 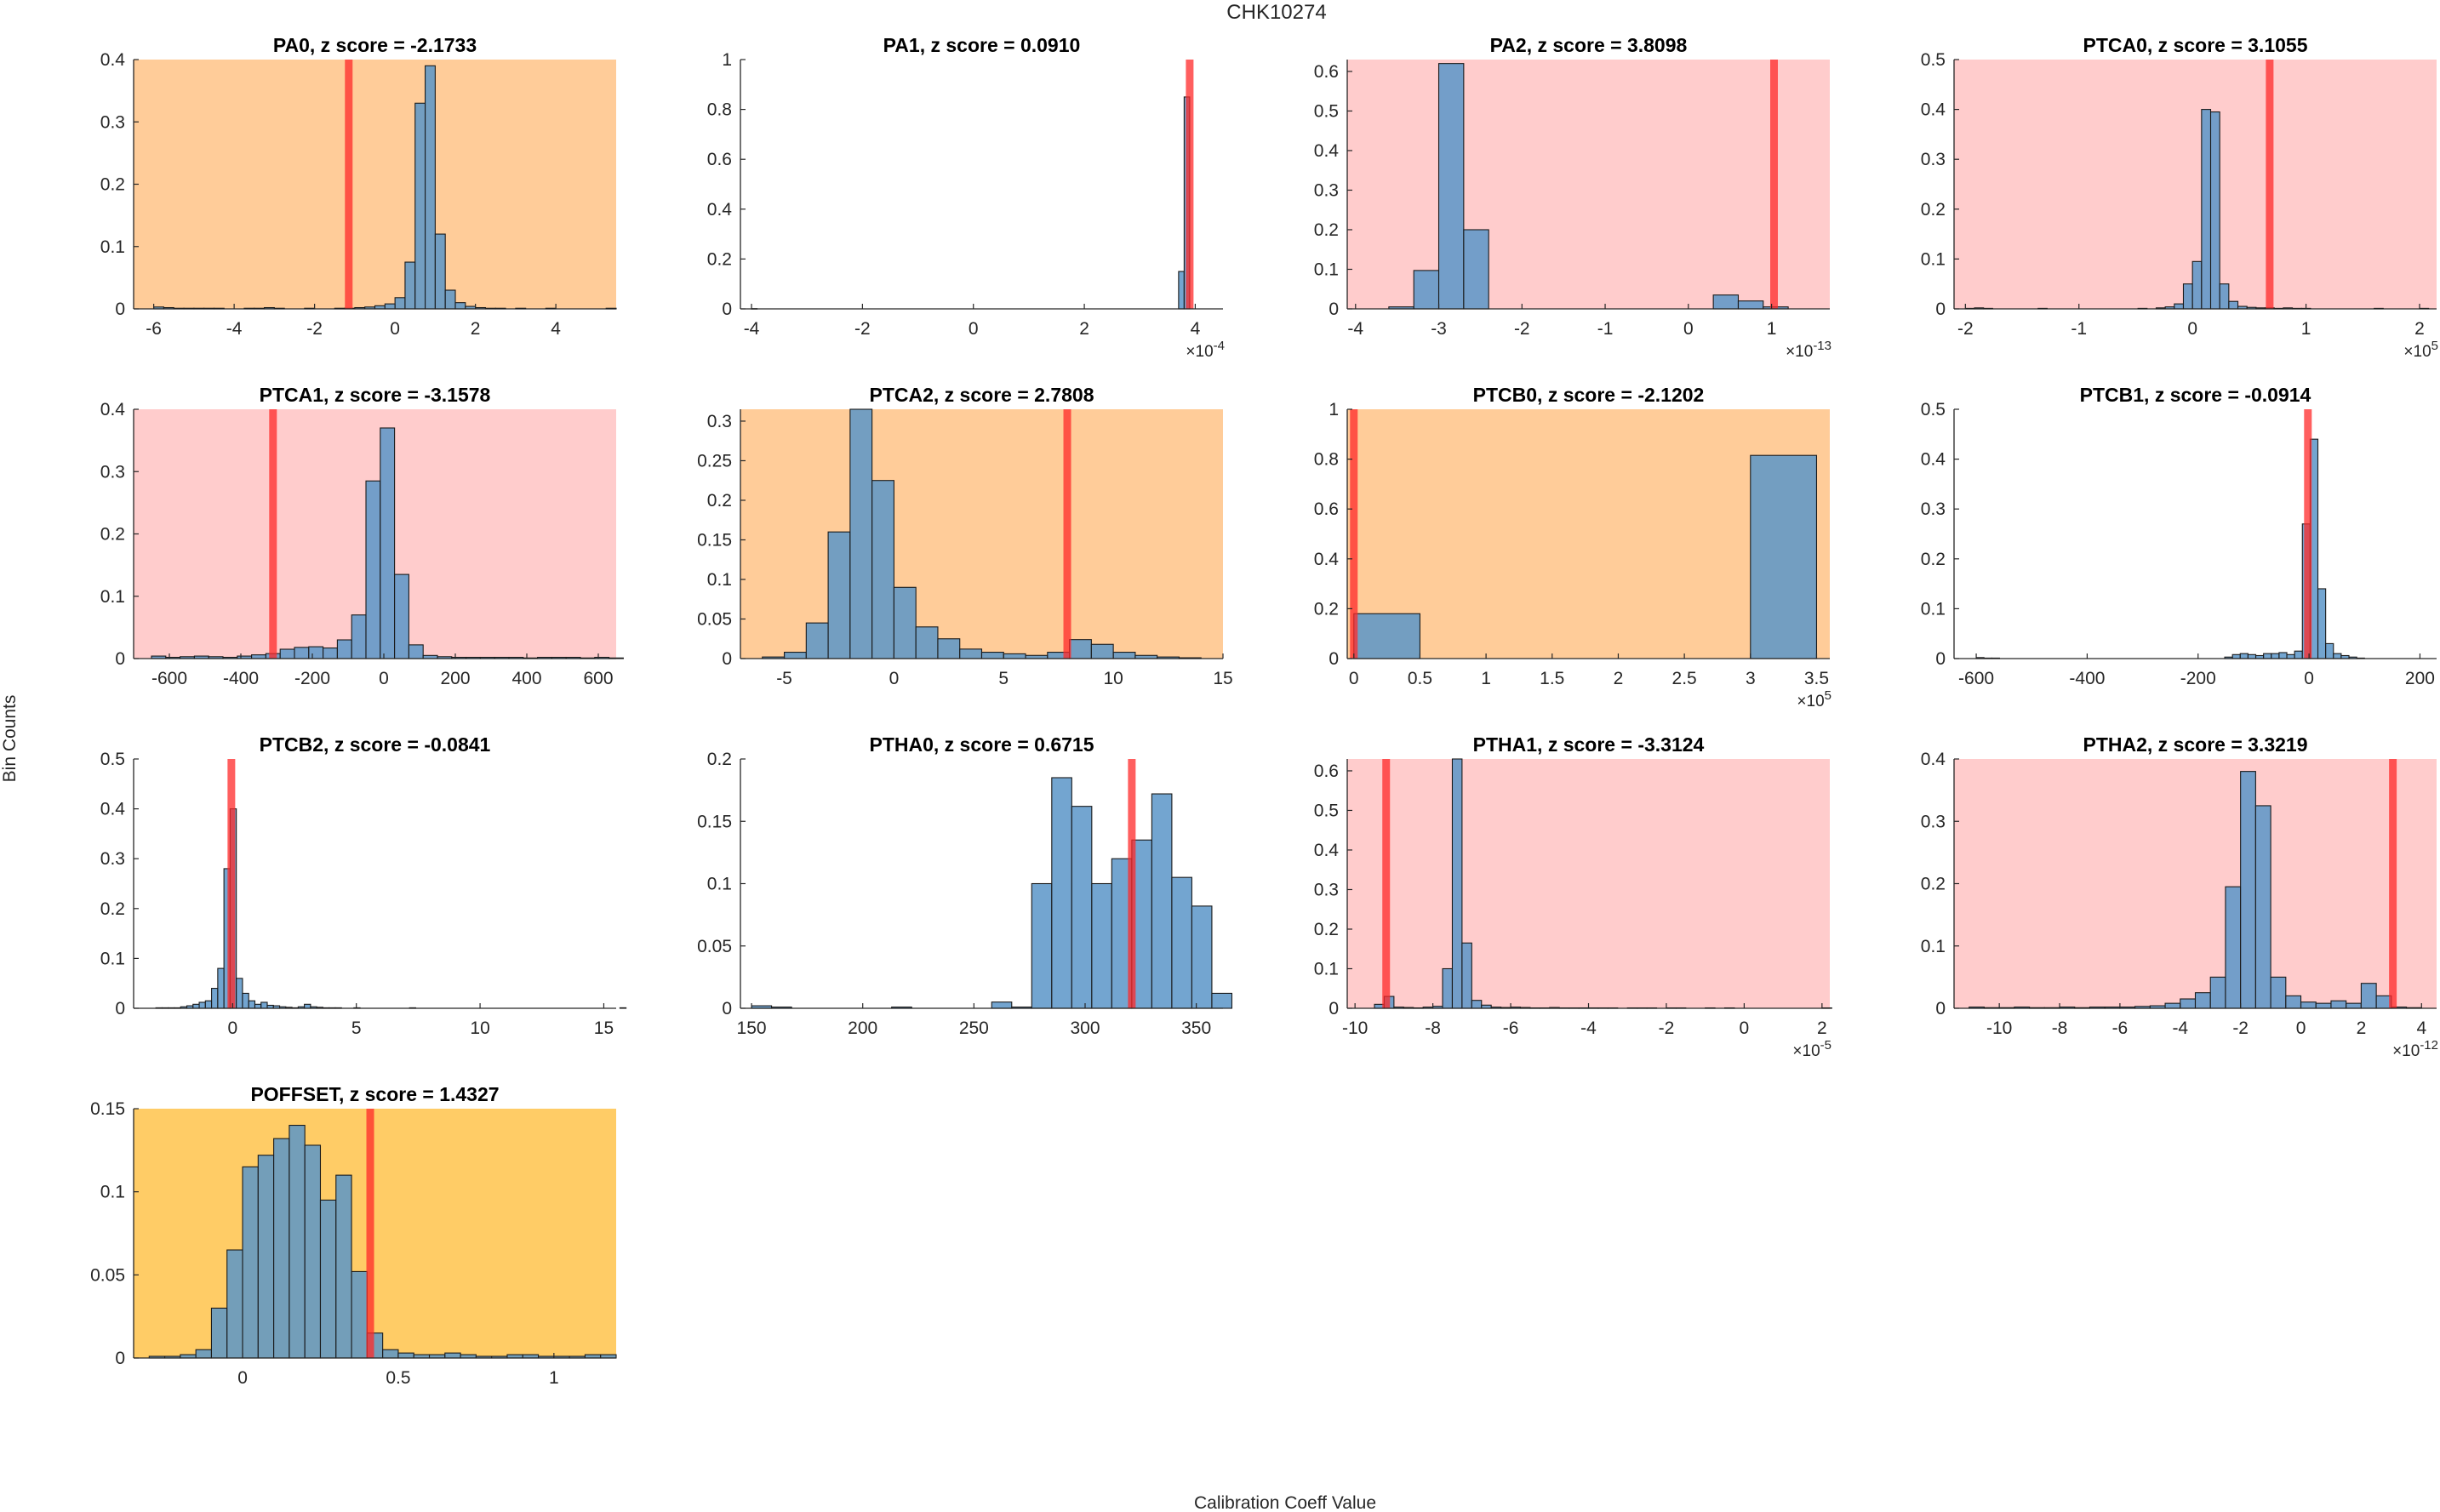 I want to click on figure-xlabel: Calibration Coeff Value, so click(x=1285, y=1502).